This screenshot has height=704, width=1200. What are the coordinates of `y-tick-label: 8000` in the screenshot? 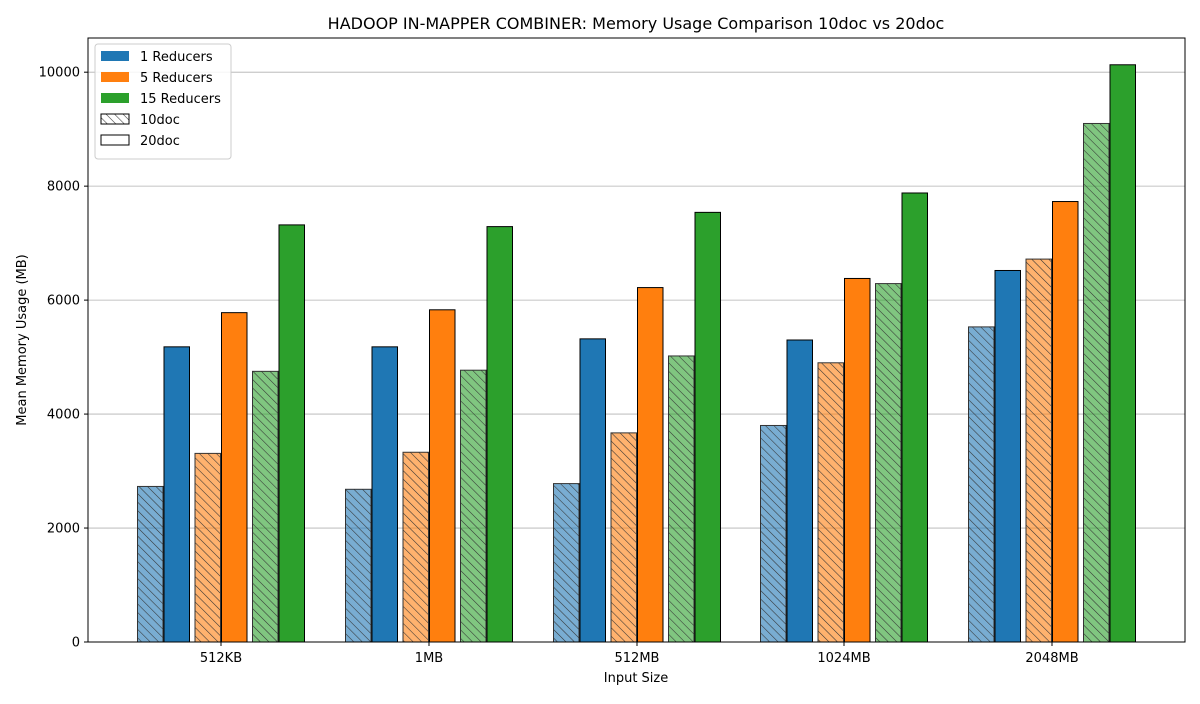 It's located at (63, 187).